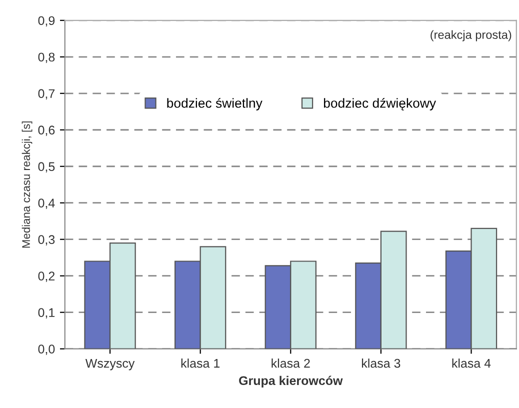  I want to click on y-axis-title: Mediana czasu reakcji, [s], so click(27, 184).